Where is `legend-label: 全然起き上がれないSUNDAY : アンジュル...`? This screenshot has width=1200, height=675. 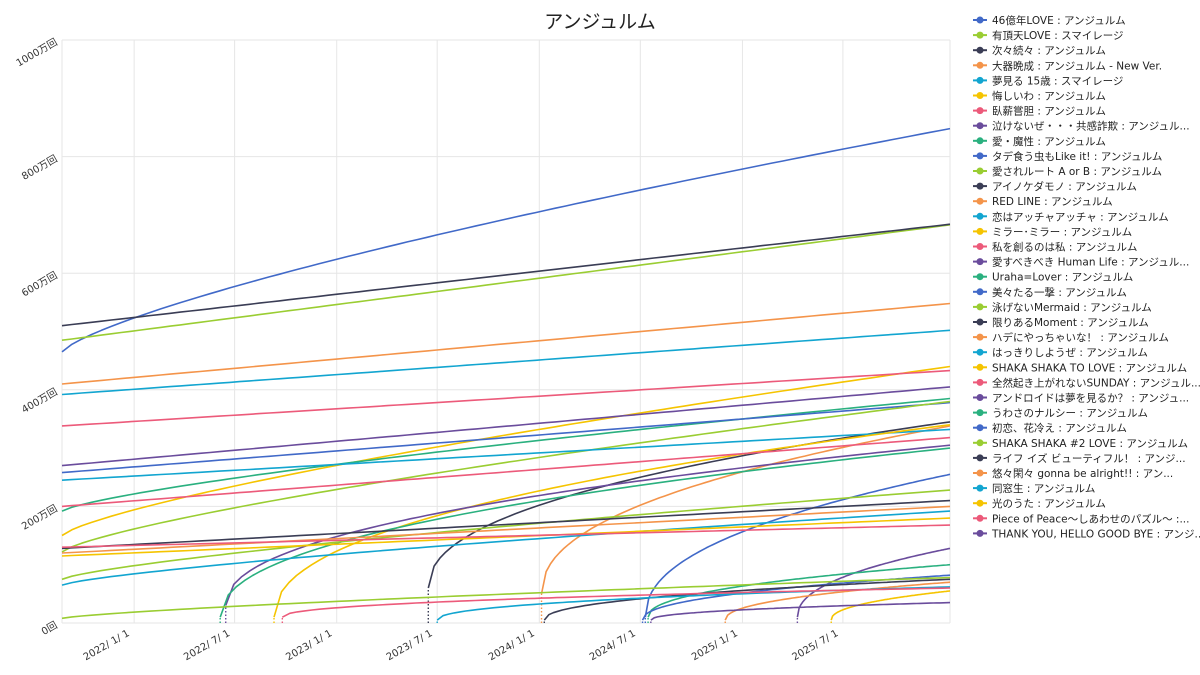 legend-label: 全然起き上がれないSUNDAY : アンジュル... is located at coordinates (1096, 382).